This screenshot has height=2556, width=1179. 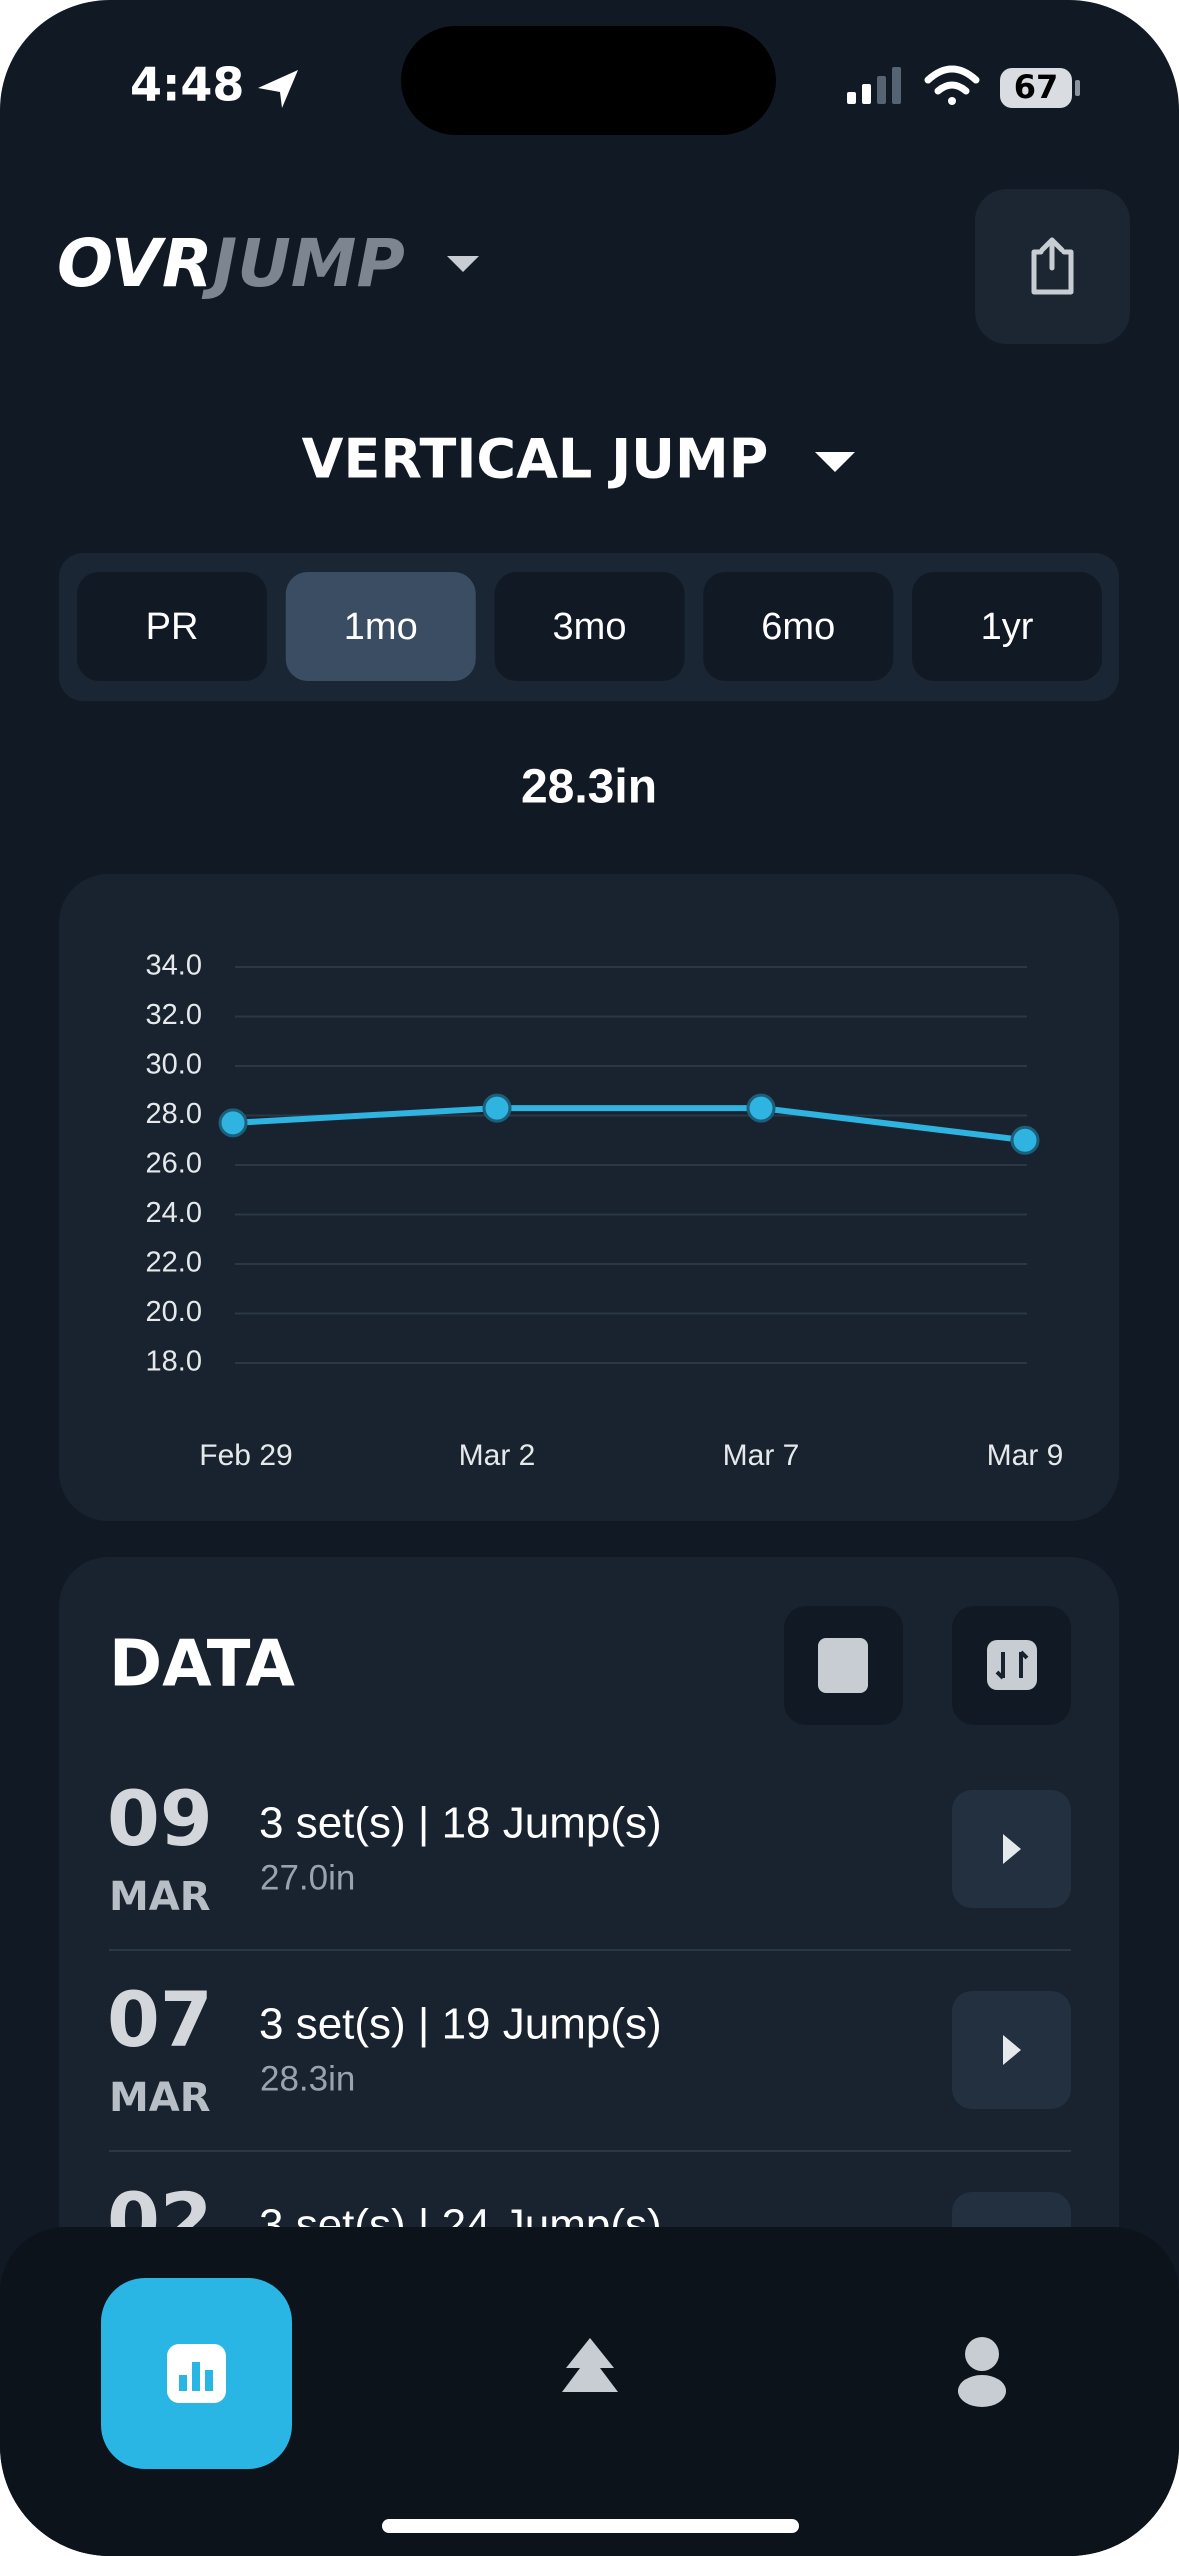 I want to click on sort-arrows, so click(x=1012, y=1665).